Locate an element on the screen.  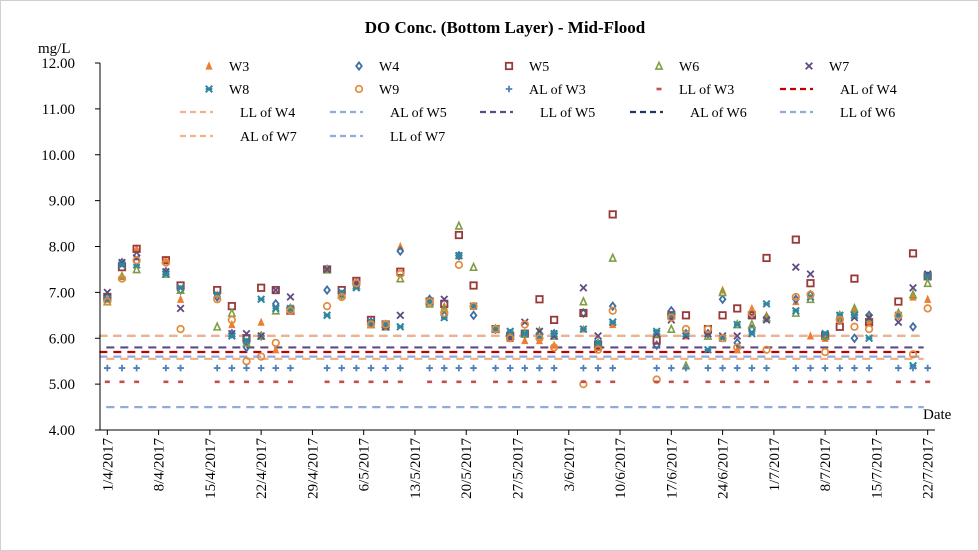
x-tick-label: 8/4/2017 is located at coordinates (160, 465).